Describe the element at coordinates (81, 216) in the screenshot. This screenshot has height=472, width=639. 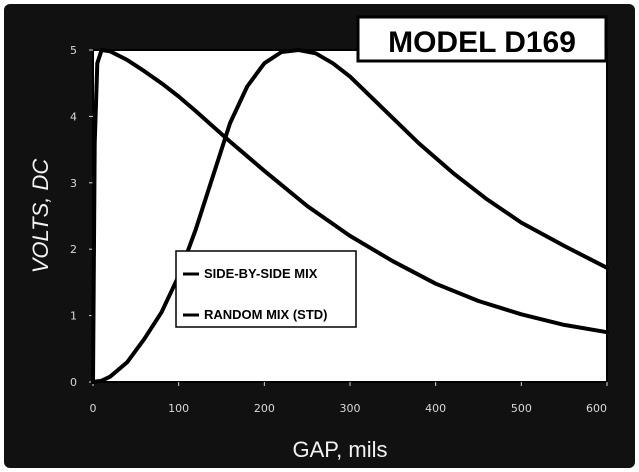
I see `y-axis: 0 1 2 3 4 5` at that location.